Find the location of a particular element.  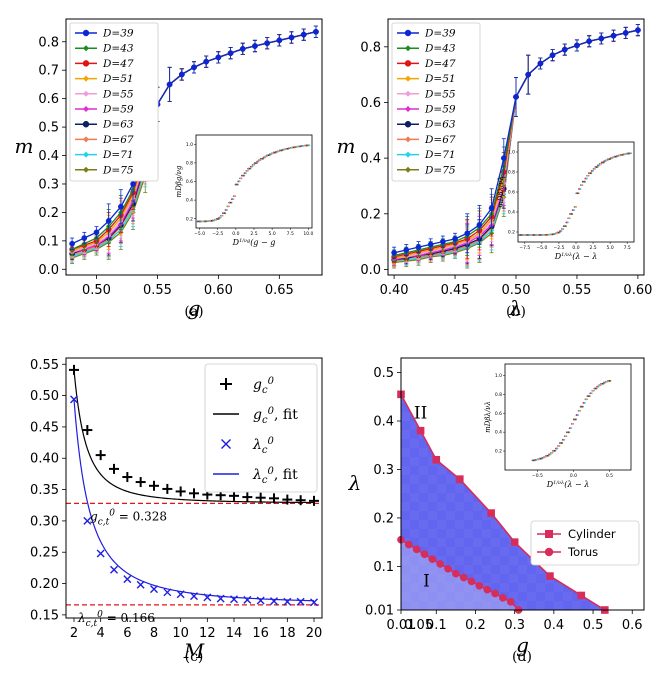

main-xtick-label: 0.55 is located at coordinates (576, 290).